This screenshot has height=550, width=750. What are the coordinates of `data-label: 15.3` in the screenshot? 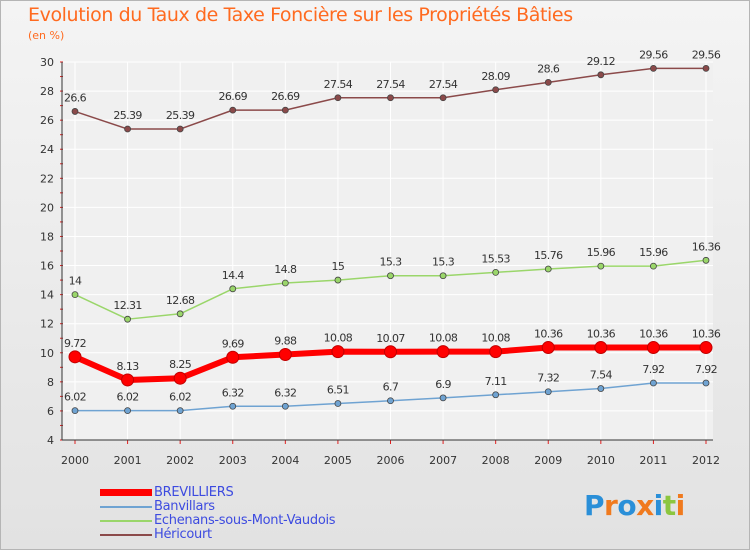 It's located at (390, 262).